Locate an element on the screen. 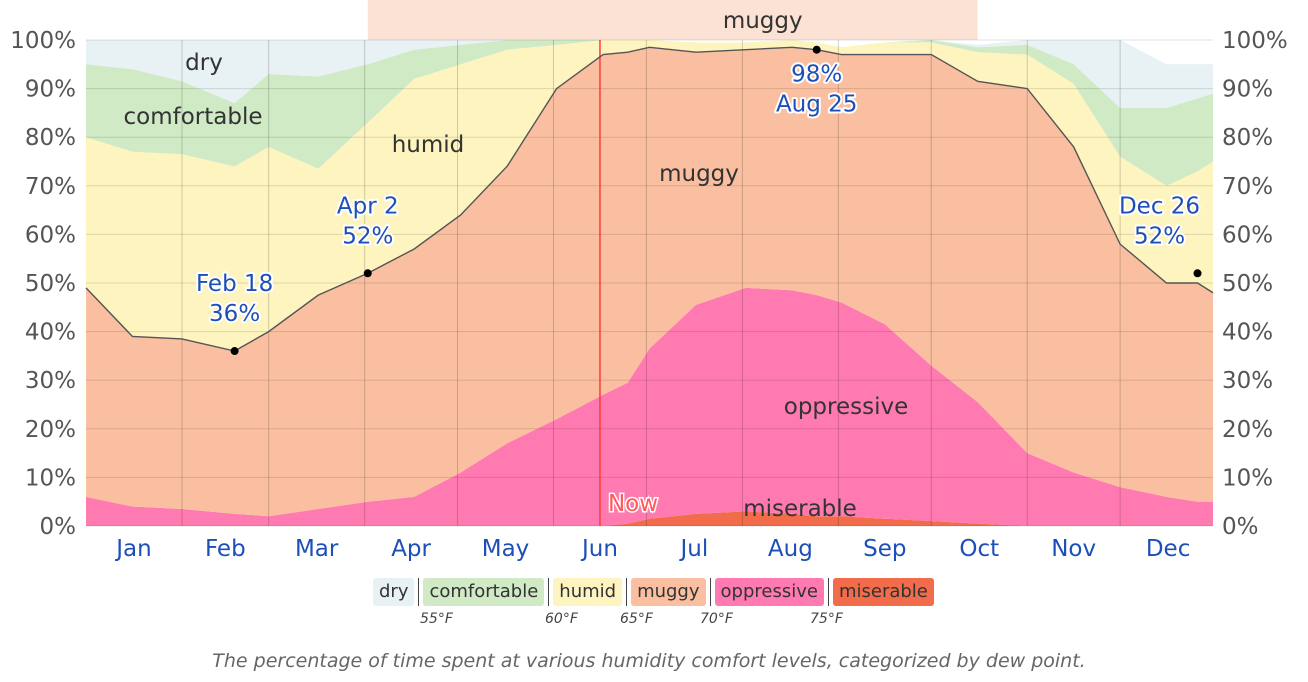 The height and width of the screenshot is (682, 1308). month-label: Feb is located at coordinates (225, 549).